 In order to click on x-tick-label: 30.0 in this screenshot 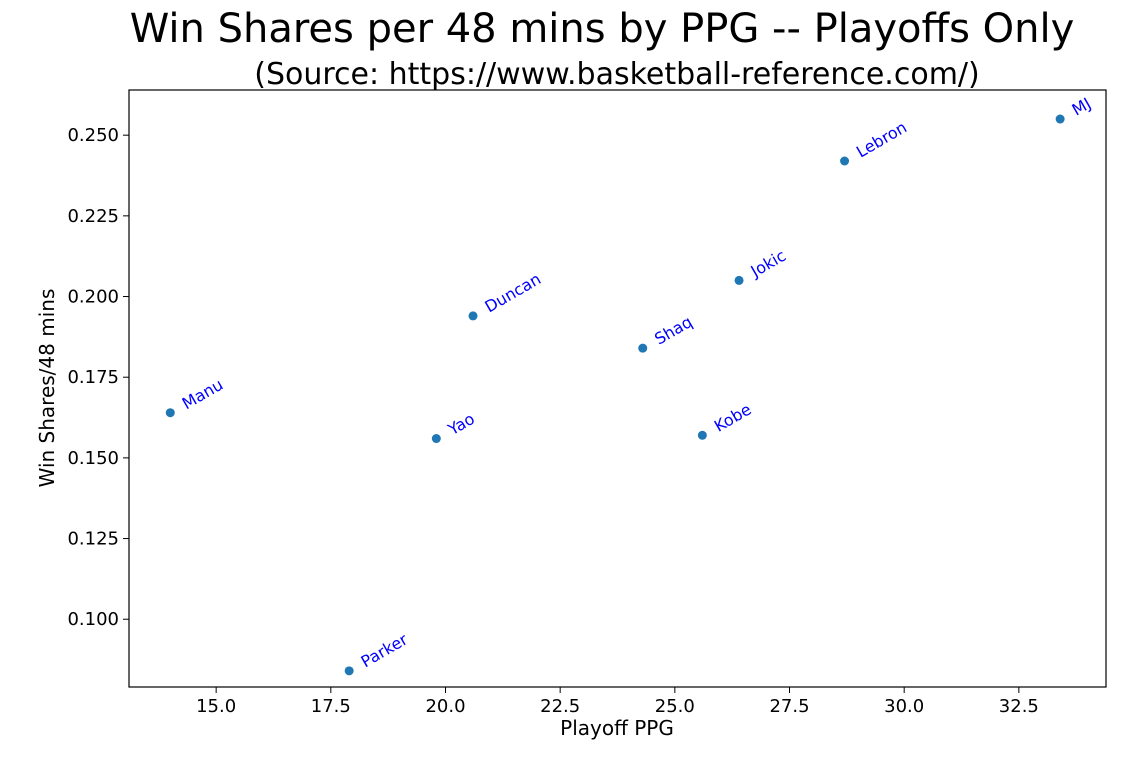, I will do `click(904, 706)`.